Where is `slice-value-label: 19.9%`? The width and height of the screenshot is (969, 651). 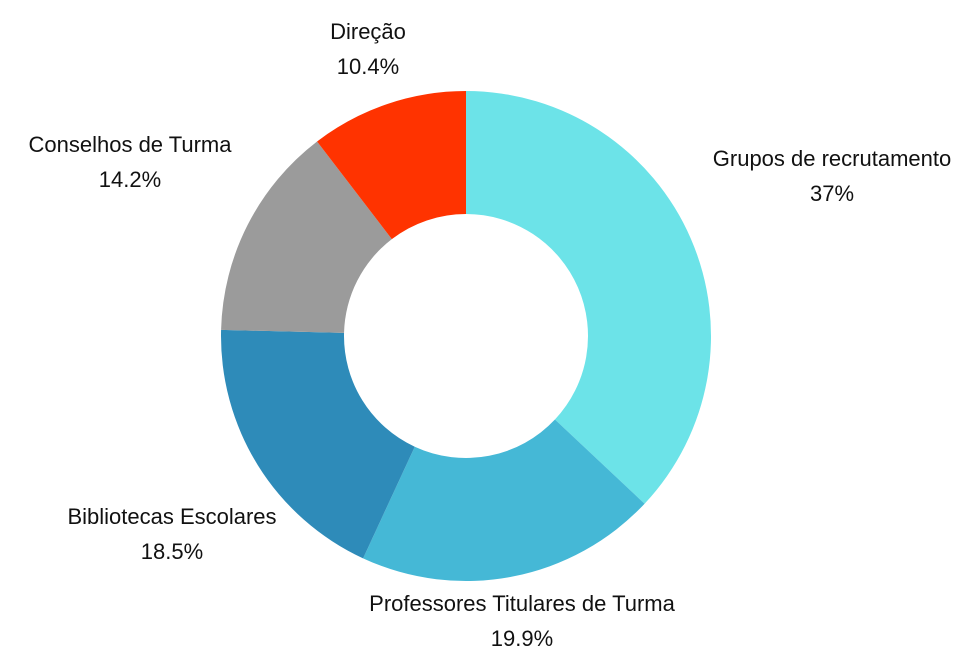
slice-value-label: 19.9% is located at coordinates (522, 638).